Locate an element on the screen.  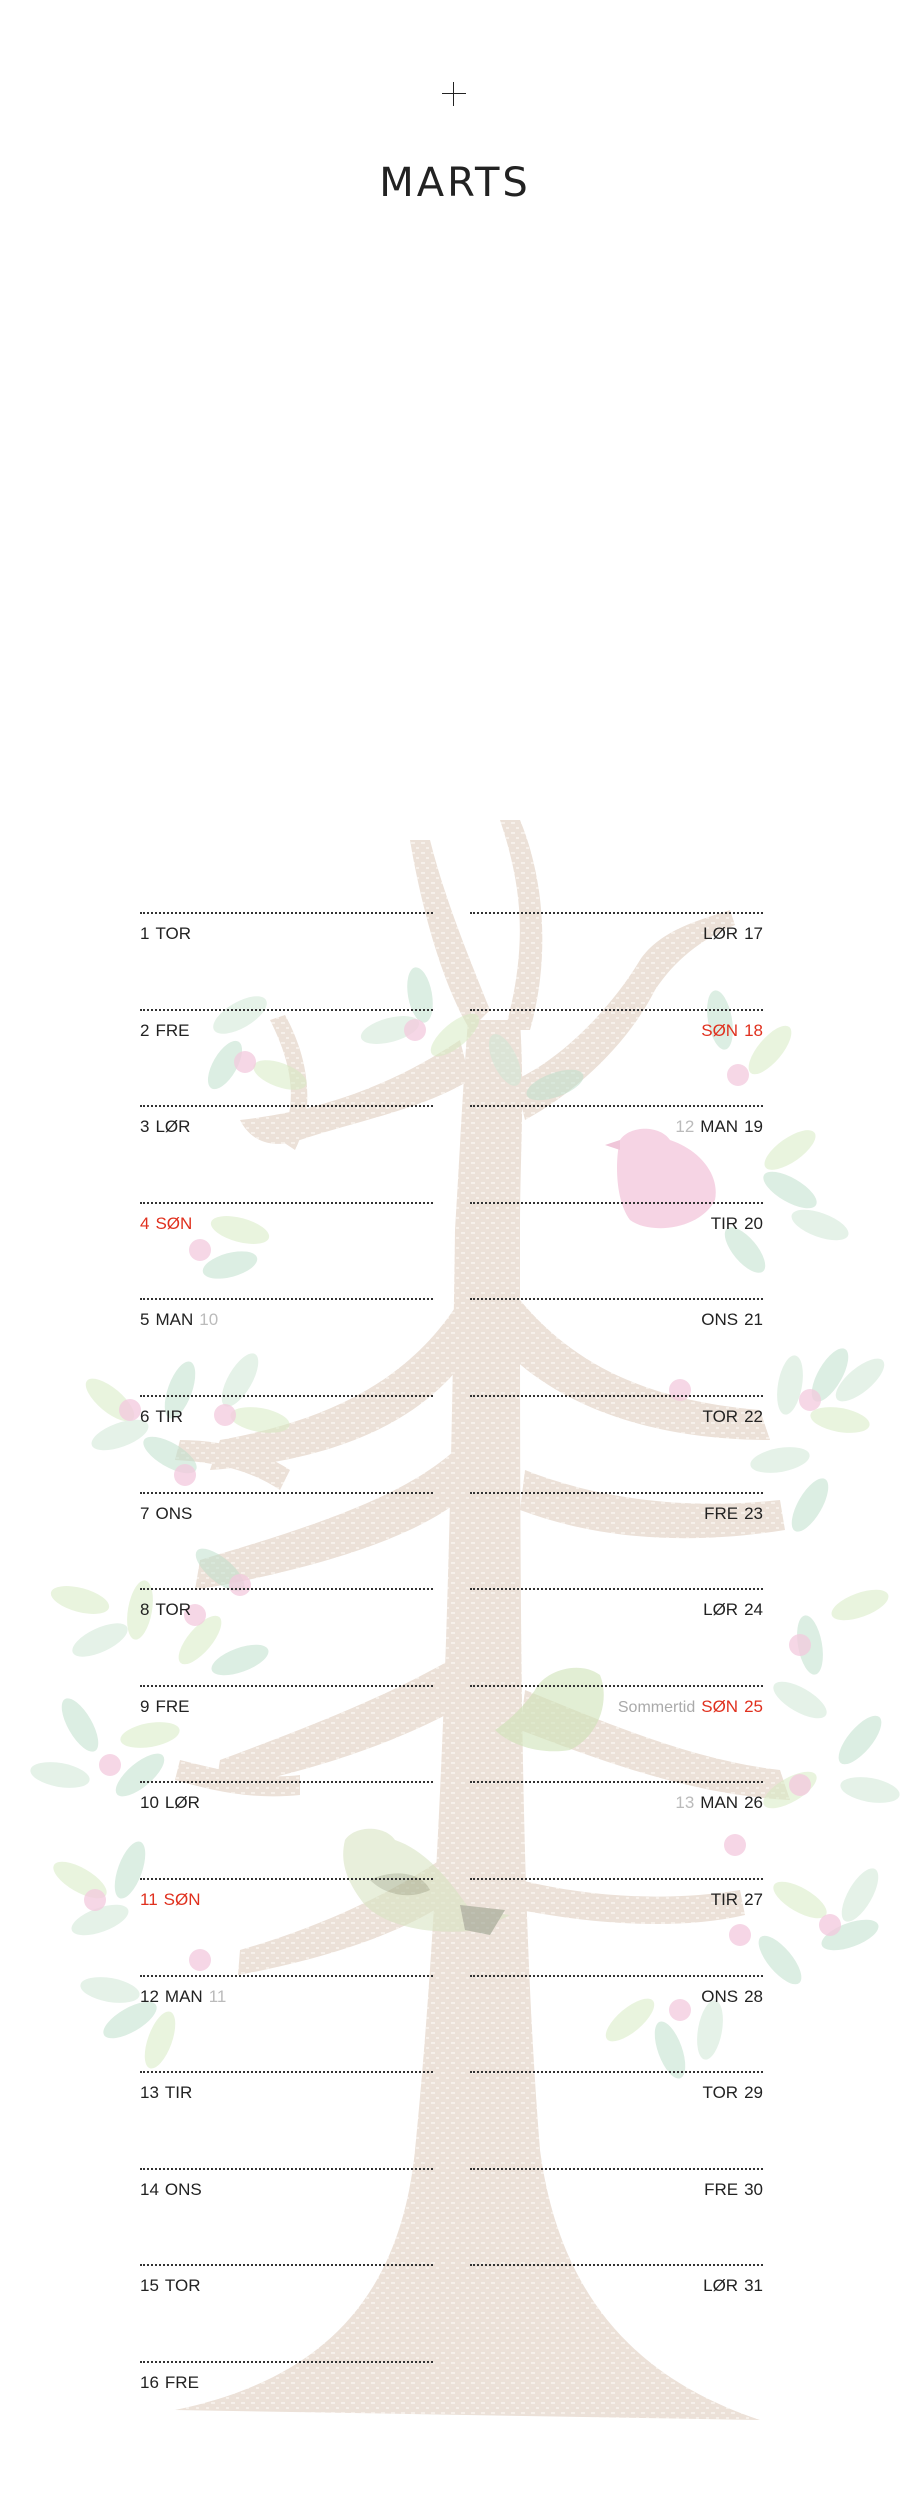
day-row: ONS 21 is located at coordinates (616, 1346).